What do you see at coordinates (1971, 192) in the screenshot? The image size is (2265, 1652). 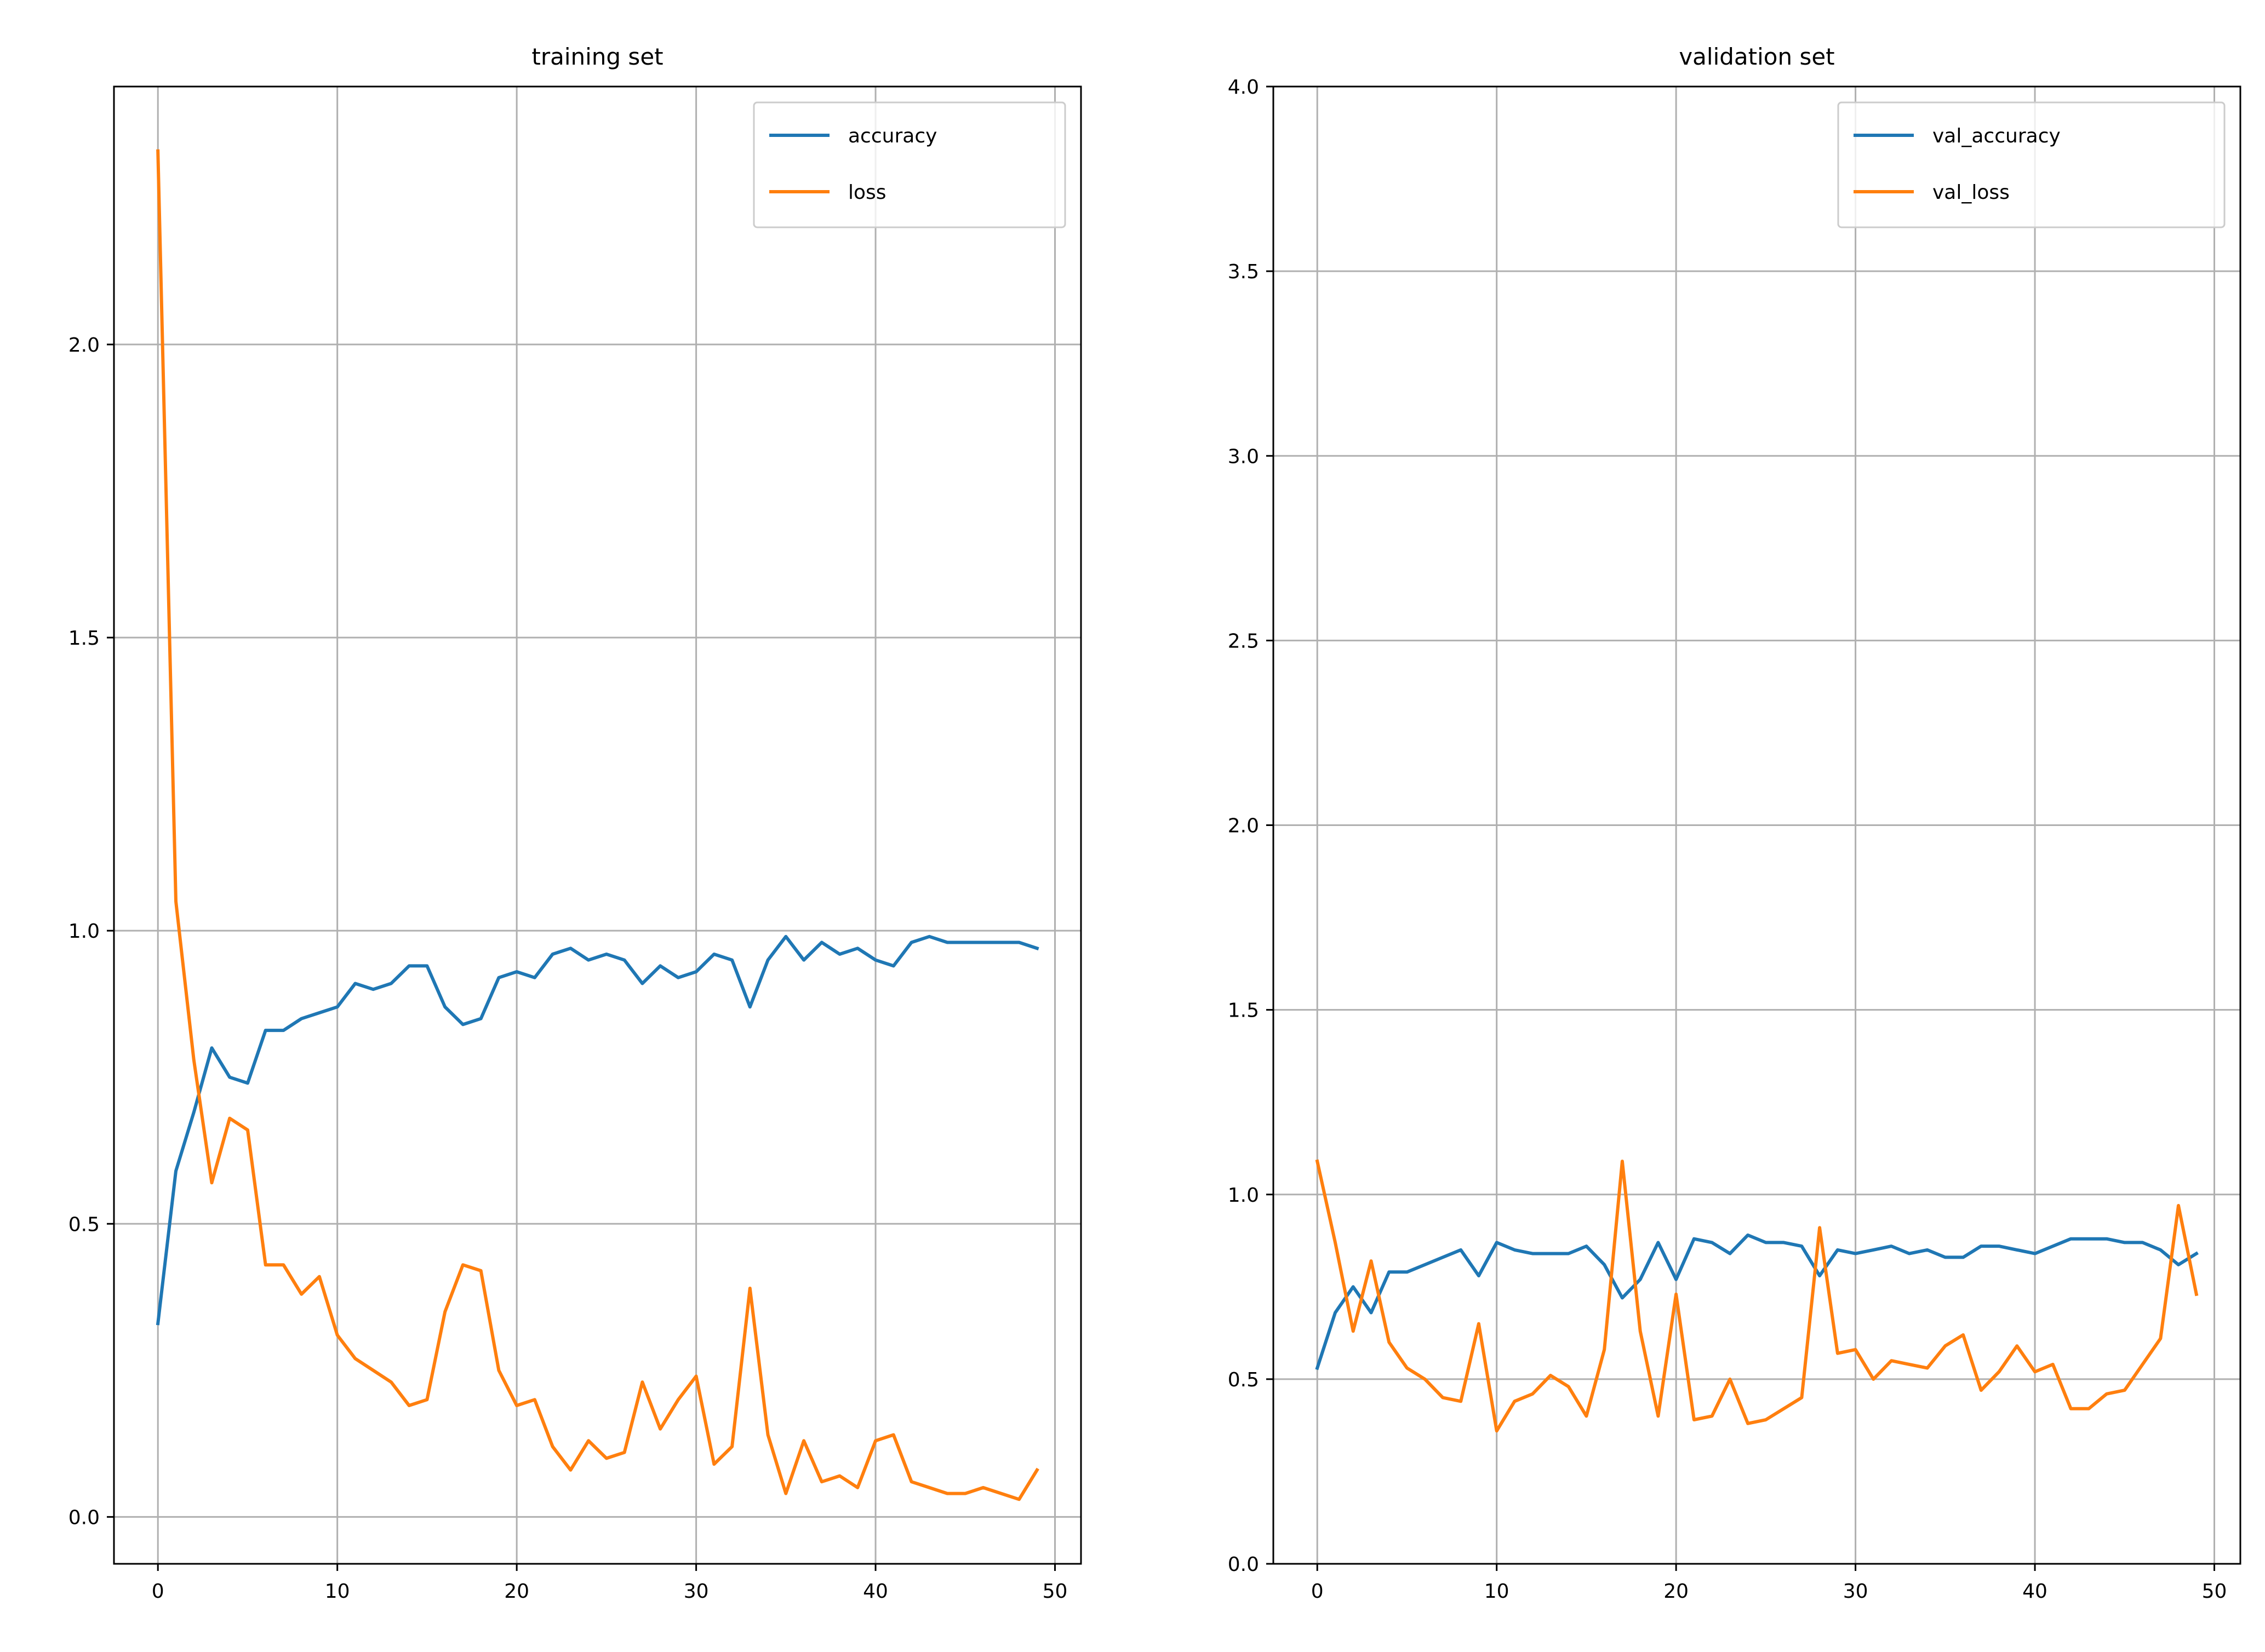 I see `legend-label-val_loss: val_loss` at bounding box center [1971, 192].